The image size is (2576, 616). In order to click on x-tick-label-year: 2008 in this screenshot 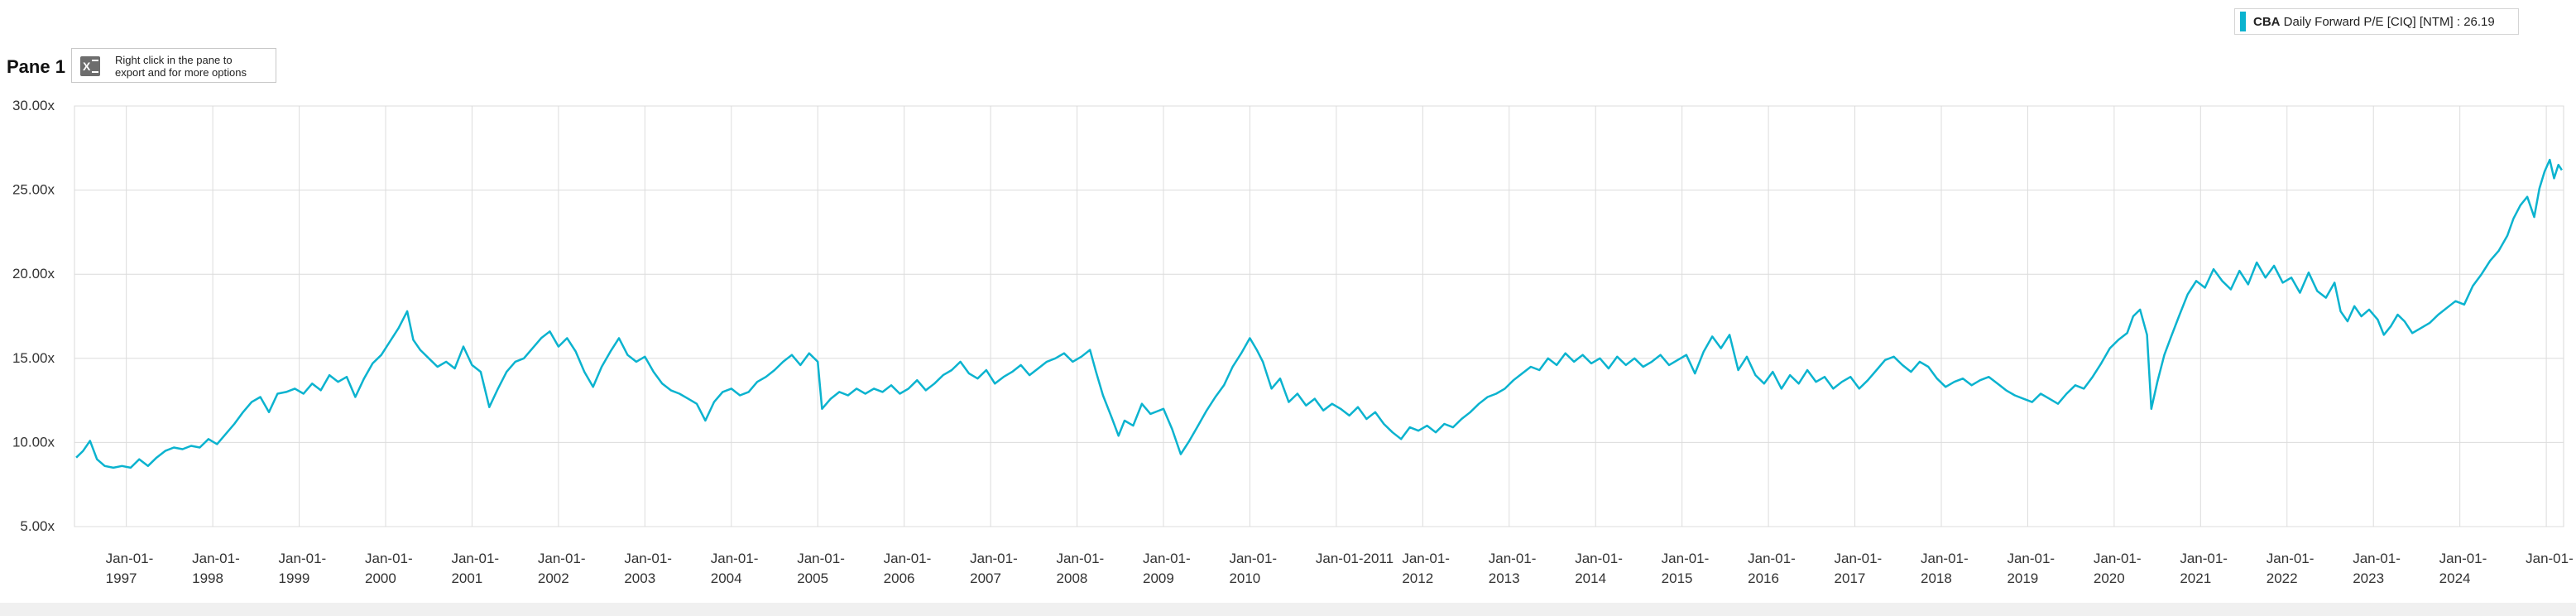, I will do `click(1073, 578)`.